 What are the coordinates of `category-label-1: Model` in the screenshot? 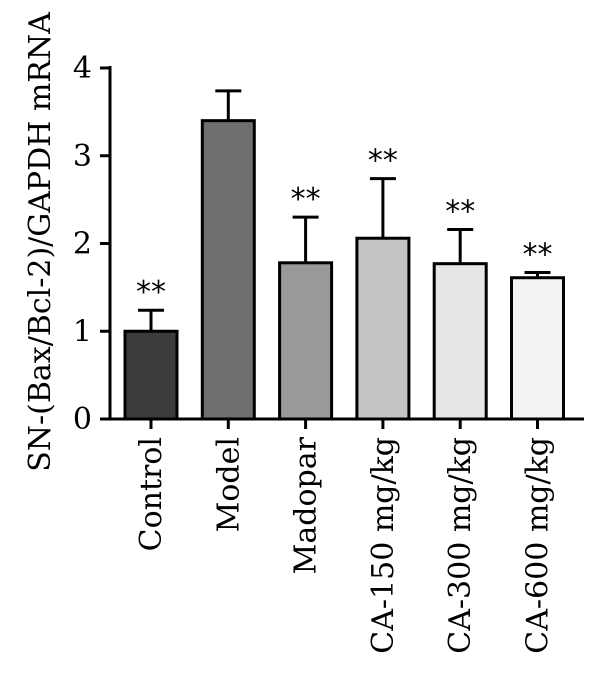 It's located at (228, 484).